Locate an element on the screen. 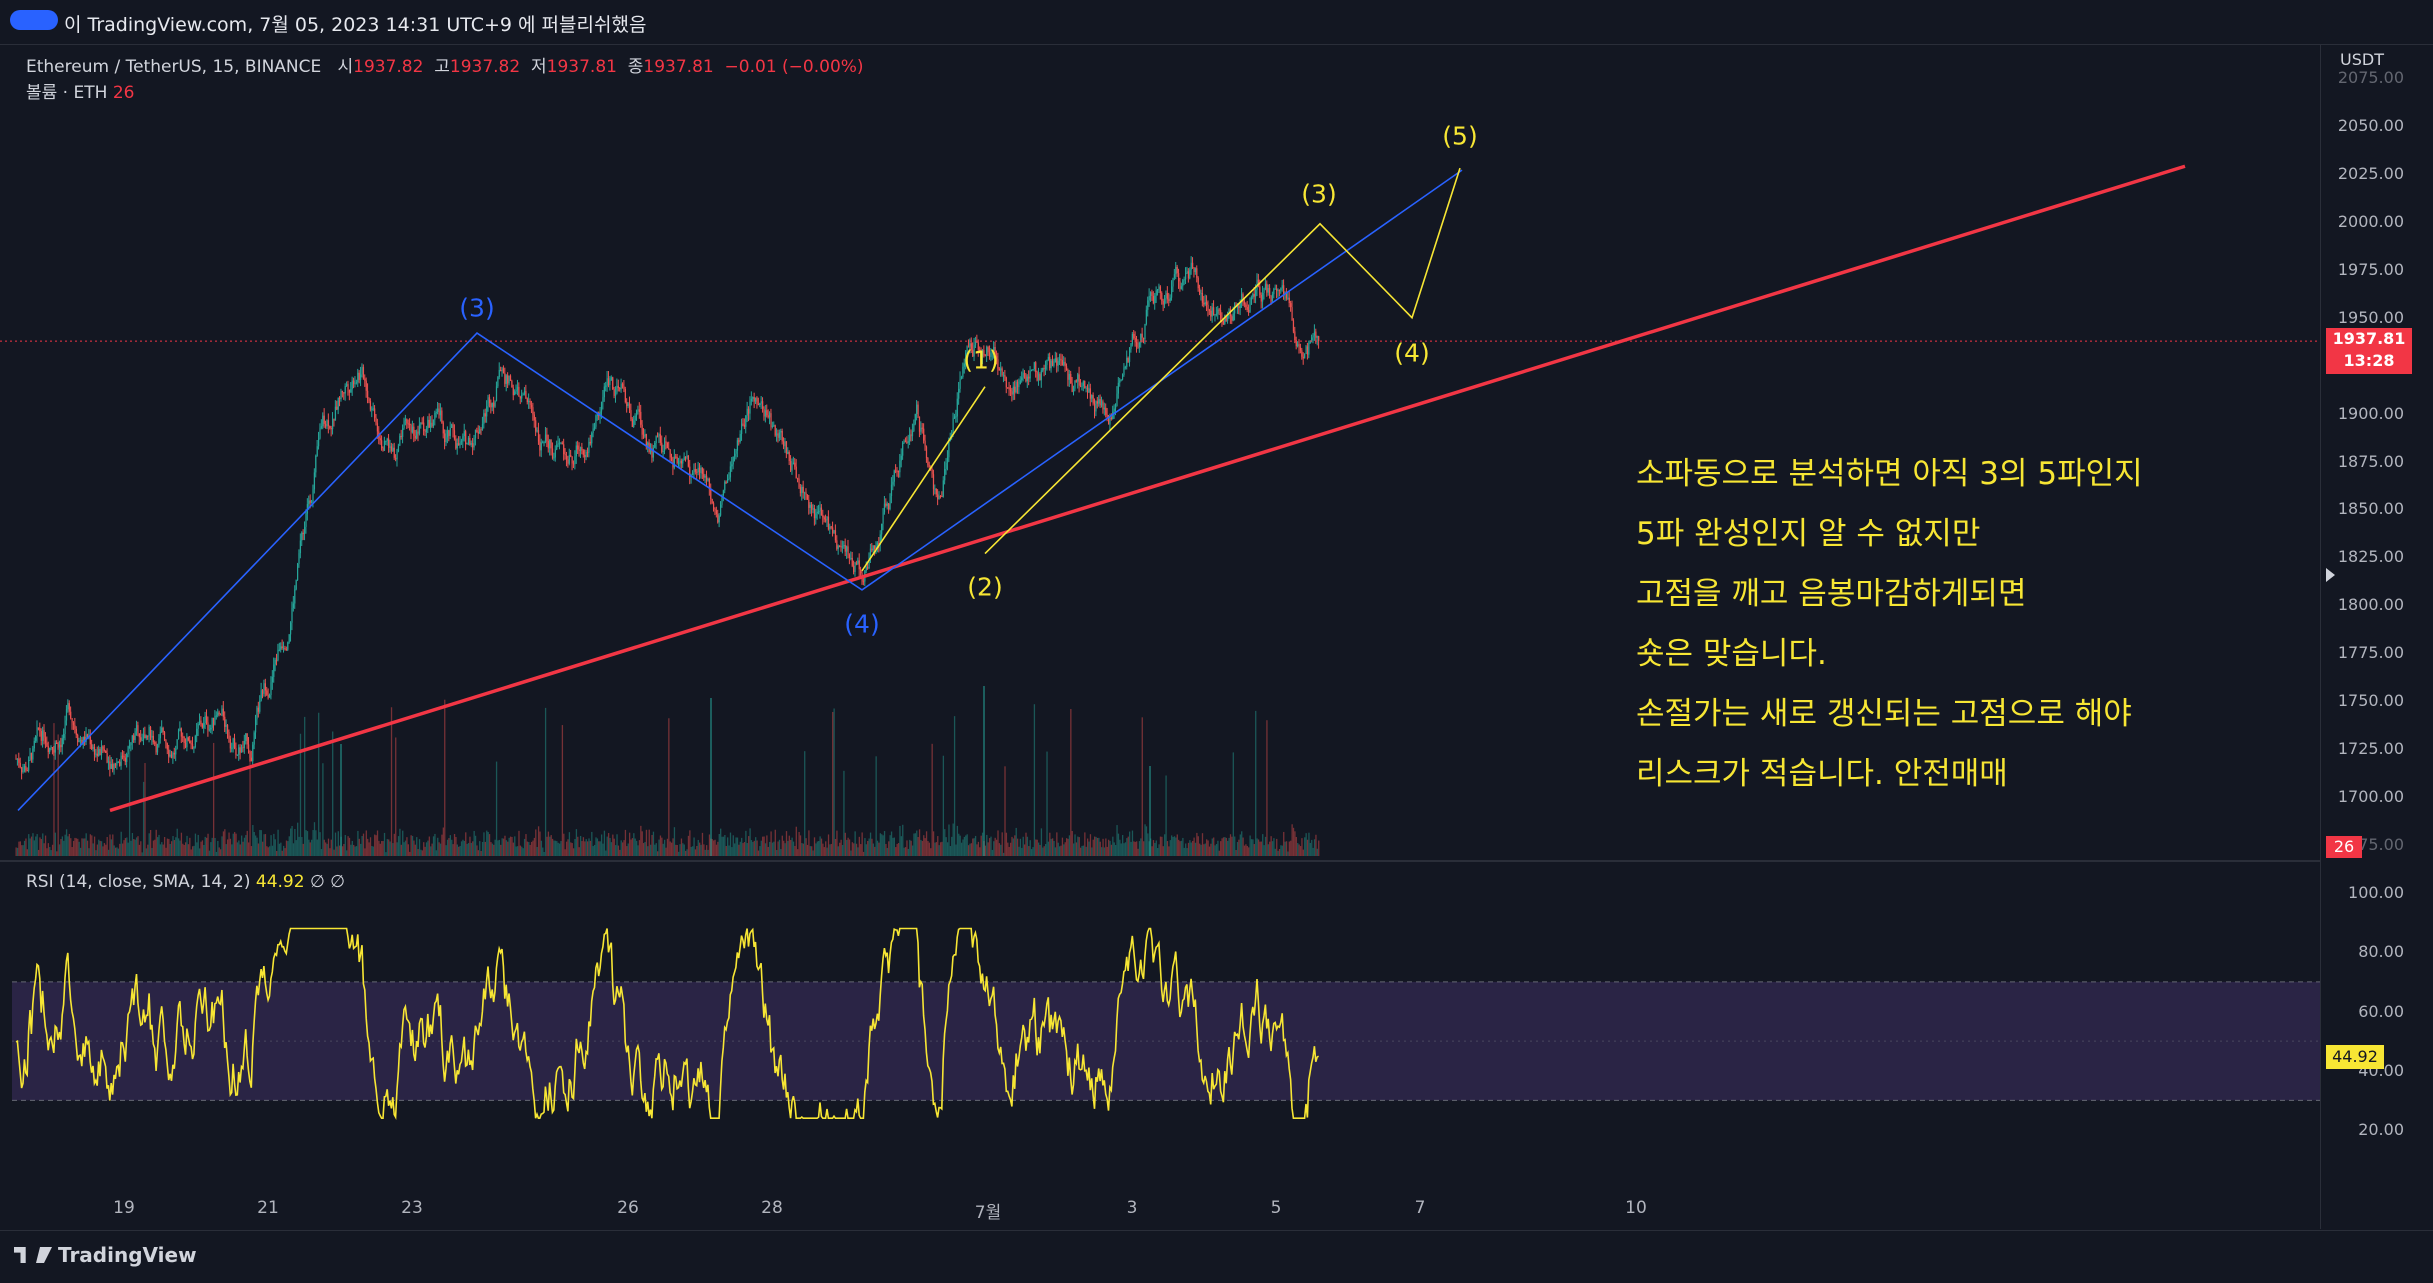  currency-label: USDT is located at coordinates (2362, 59).